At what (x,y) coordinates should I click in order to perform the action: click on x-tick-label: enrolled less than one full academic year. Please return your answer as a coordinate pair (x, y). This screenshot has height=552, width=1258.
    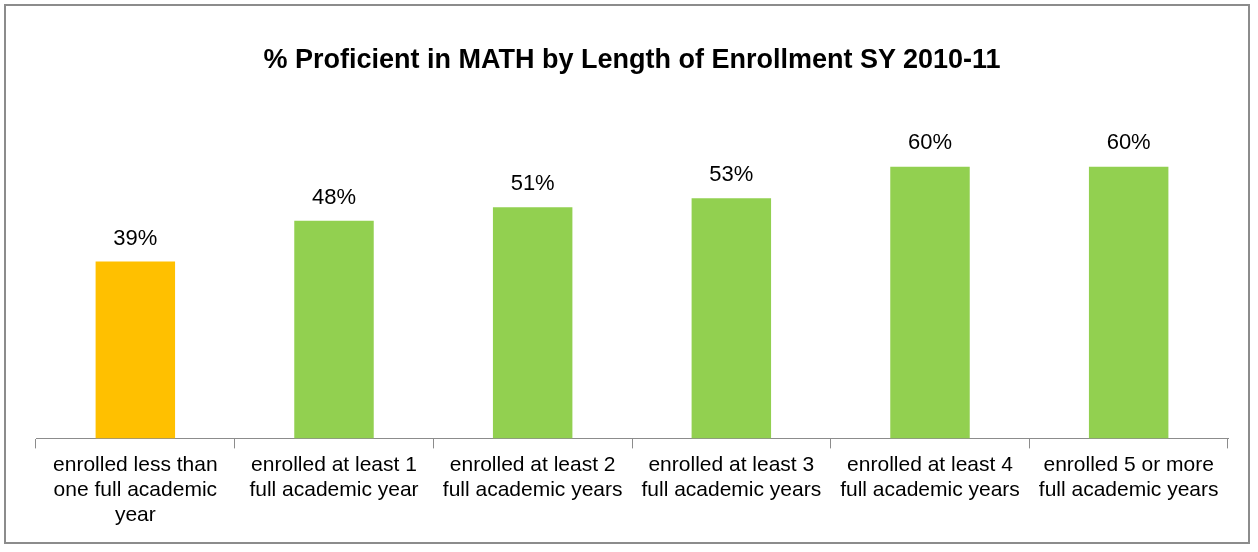
    Looking at the image, I should click on (135, 488).